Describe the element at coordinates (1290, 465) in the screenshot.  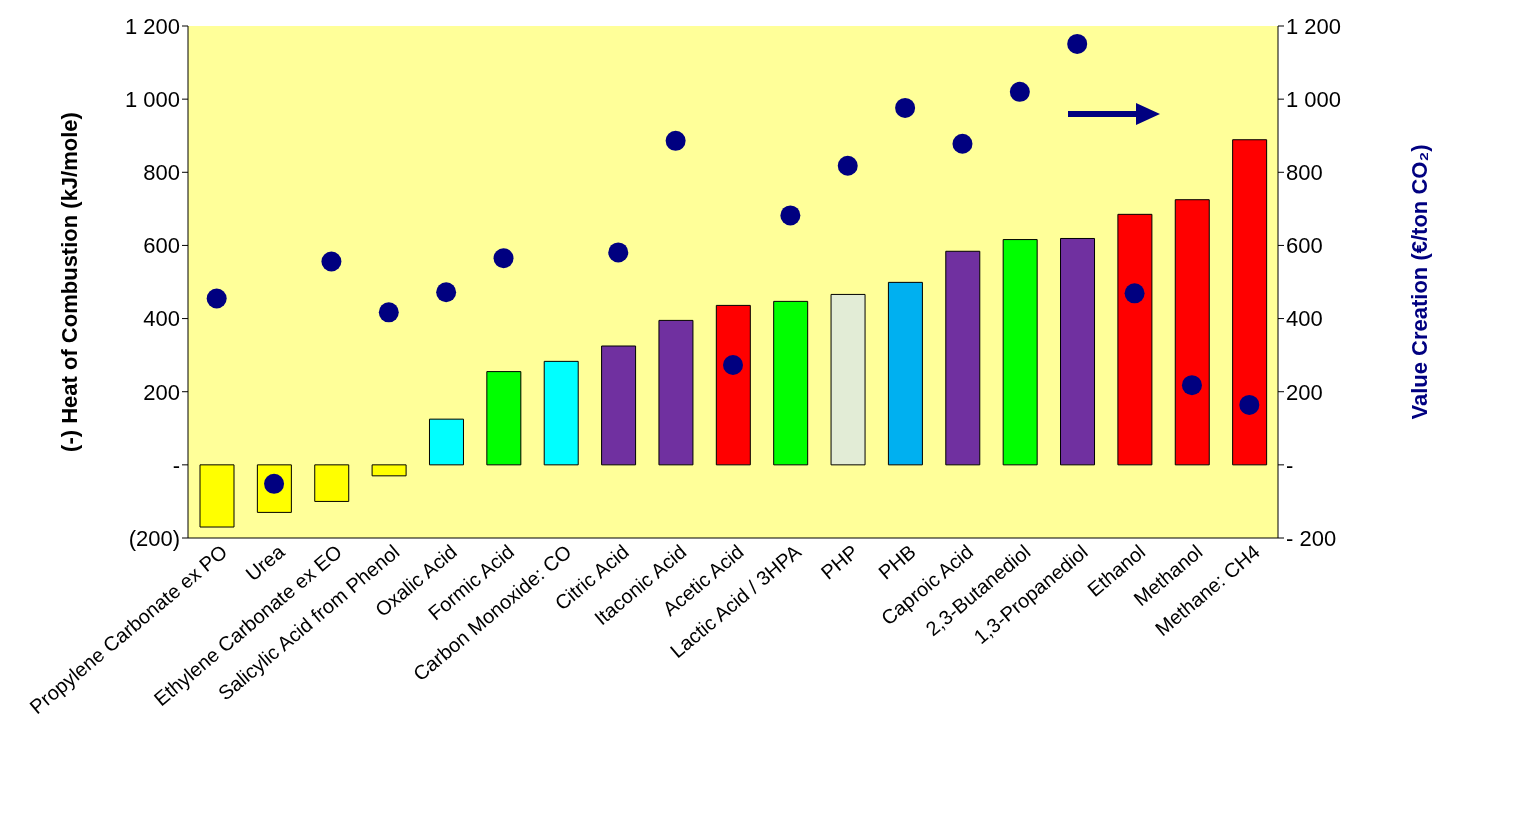
I see `y2-tick-label: -` at that location.